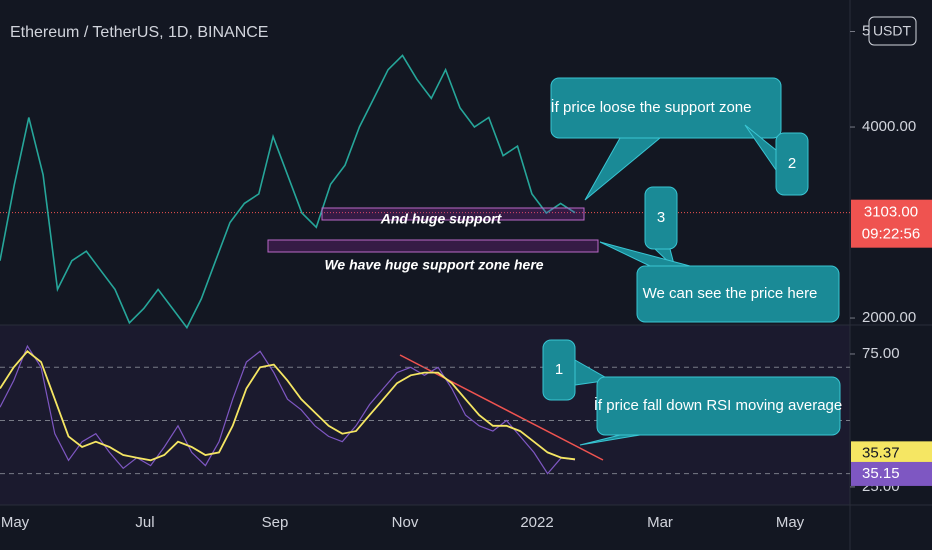 Image resolution: width=932 pixels, height=550 pixels. I want to click on x-tick-label: 2022, so click(536, 522).